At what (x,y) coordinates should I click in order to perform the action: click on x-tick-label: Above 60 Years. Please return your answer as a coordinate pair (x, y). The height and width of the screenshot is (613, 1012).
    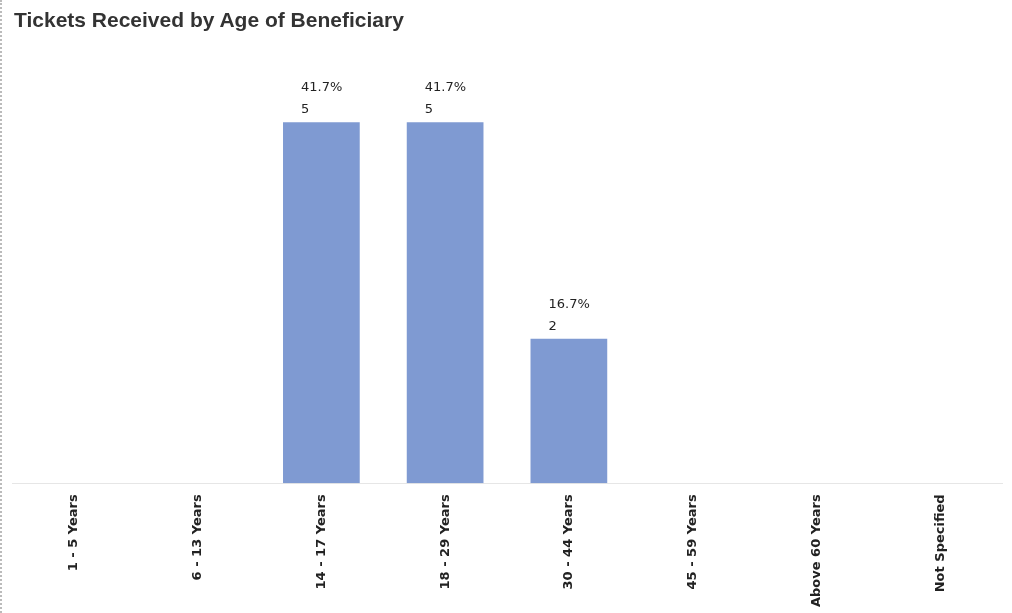
    Looking at the image, I should click on (815, 551).